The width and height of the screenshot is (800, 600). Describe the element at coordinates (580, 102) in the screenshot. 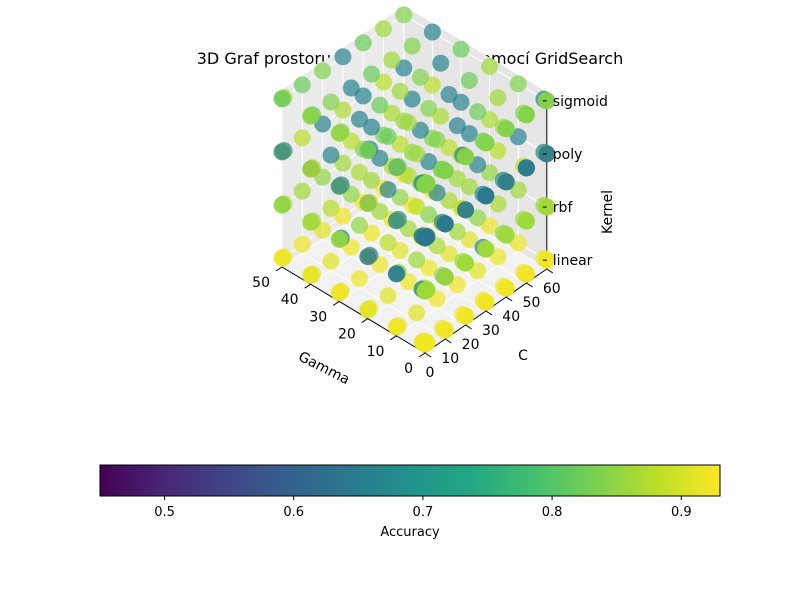

I see `z-tick-label: sigmoid` at that location.